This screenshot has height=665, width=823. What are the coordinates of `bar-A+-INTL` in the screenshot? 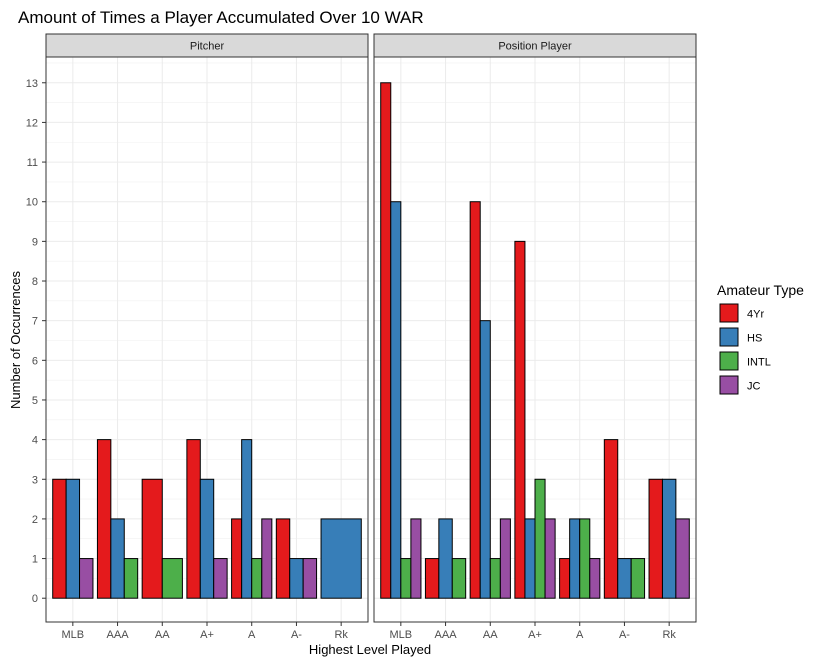 It's located at (540, 538).